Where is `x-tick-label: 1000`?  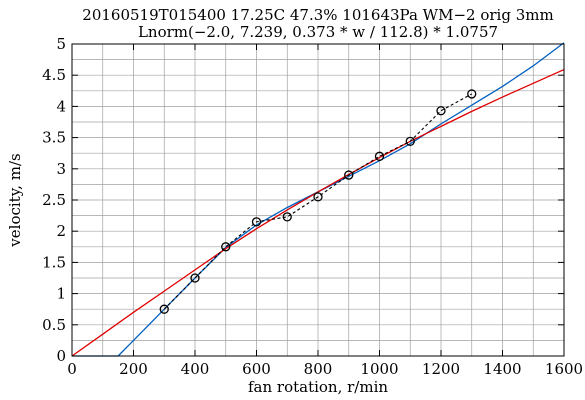
x-tick-label: 1000 is located at coordinates (379, 369).